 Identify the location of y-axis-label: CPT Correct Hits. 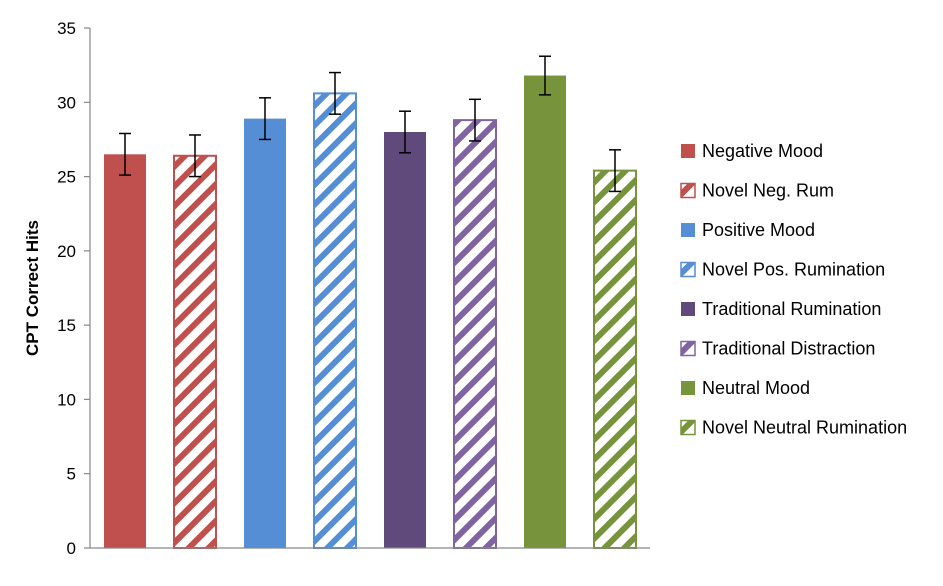
(32, 288).